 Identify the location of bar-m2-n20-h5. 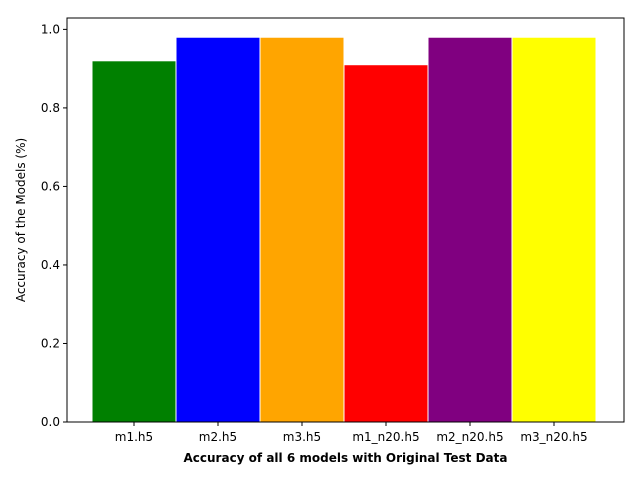
(470, 229).